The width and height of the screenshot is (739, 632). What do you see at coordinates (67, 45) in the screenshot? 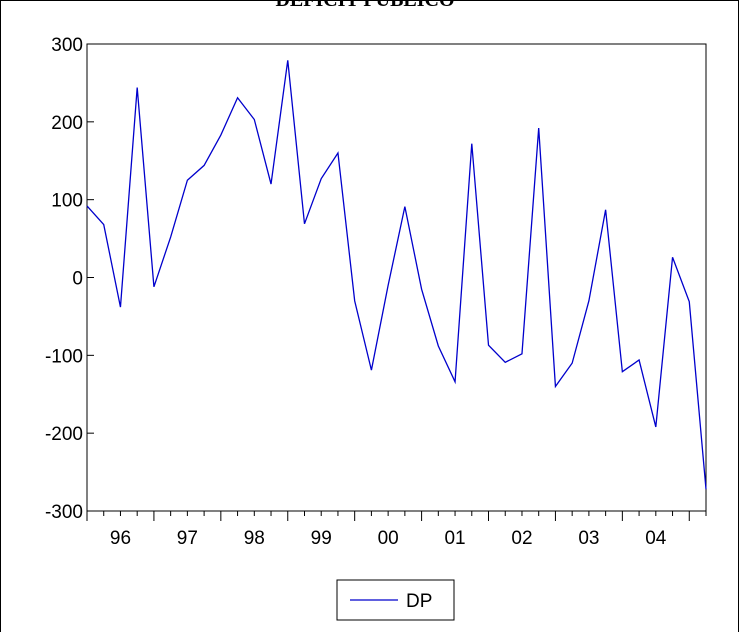
I see `y-tick-label: 300` at bounding box center [67, 45].